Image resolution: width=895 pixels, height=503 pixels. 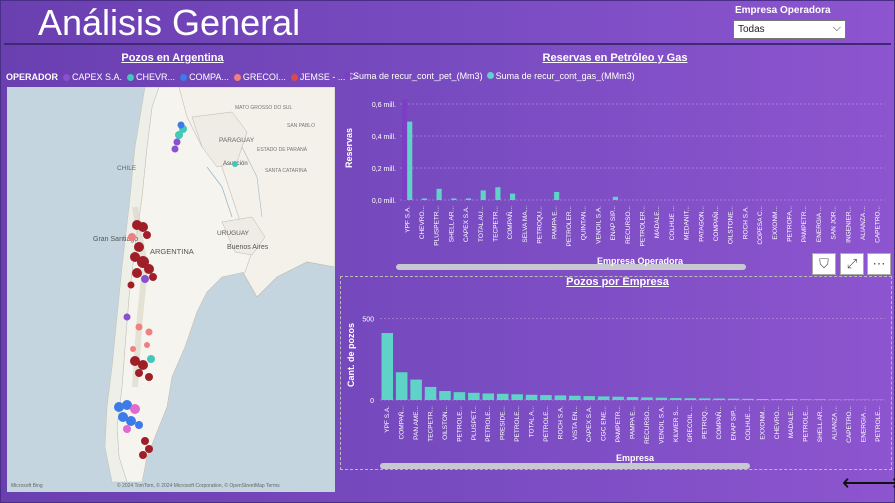 I want to click on back-arrow-icon: ⟵, so click(x=858, y=482).